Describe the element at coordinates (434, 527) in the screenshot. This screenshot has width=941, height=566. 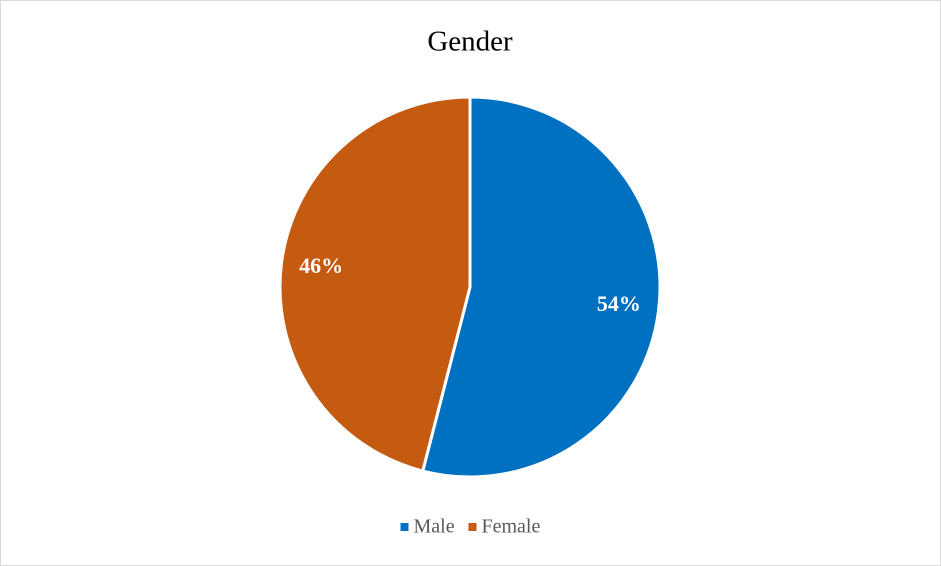
I see `legend-label: Male` at that location.